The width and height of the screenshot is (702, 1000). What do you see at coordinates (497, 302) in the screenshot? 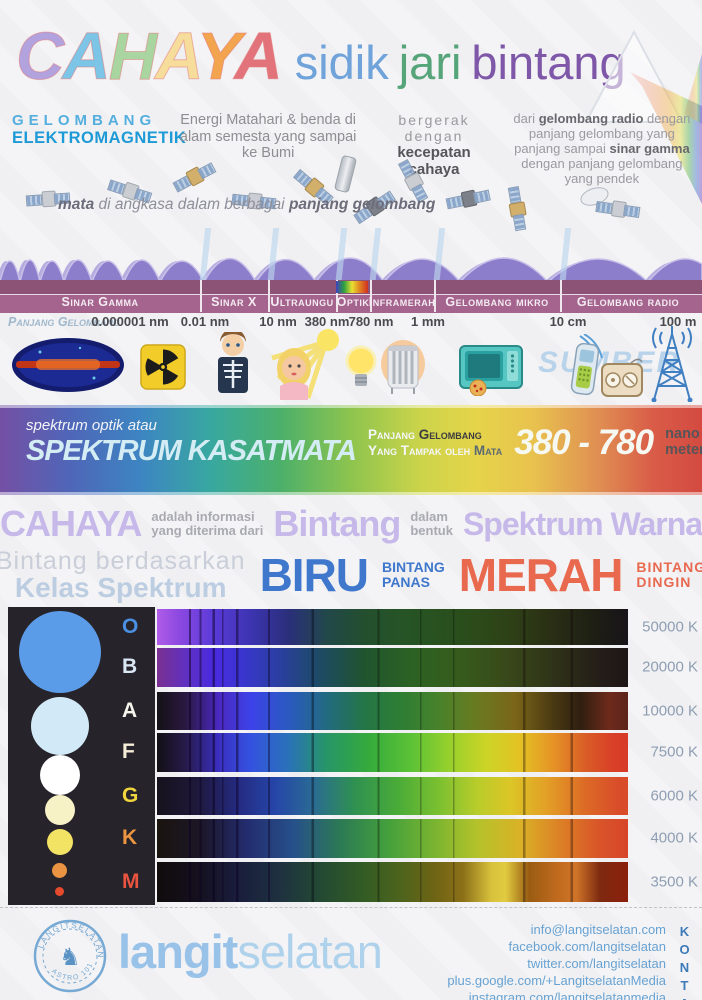
I see `band-label-gelombang-mikro: Gelombang mikro` at bounding box center [497, 302].